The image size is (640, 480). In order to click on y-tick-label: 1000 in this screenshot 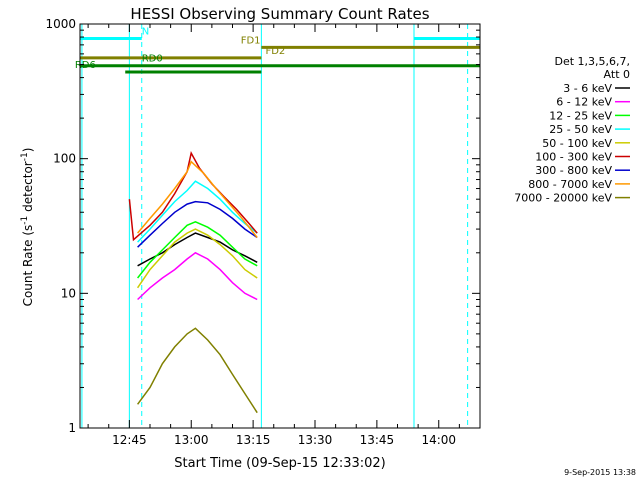, I will do `click(60, 24)`.